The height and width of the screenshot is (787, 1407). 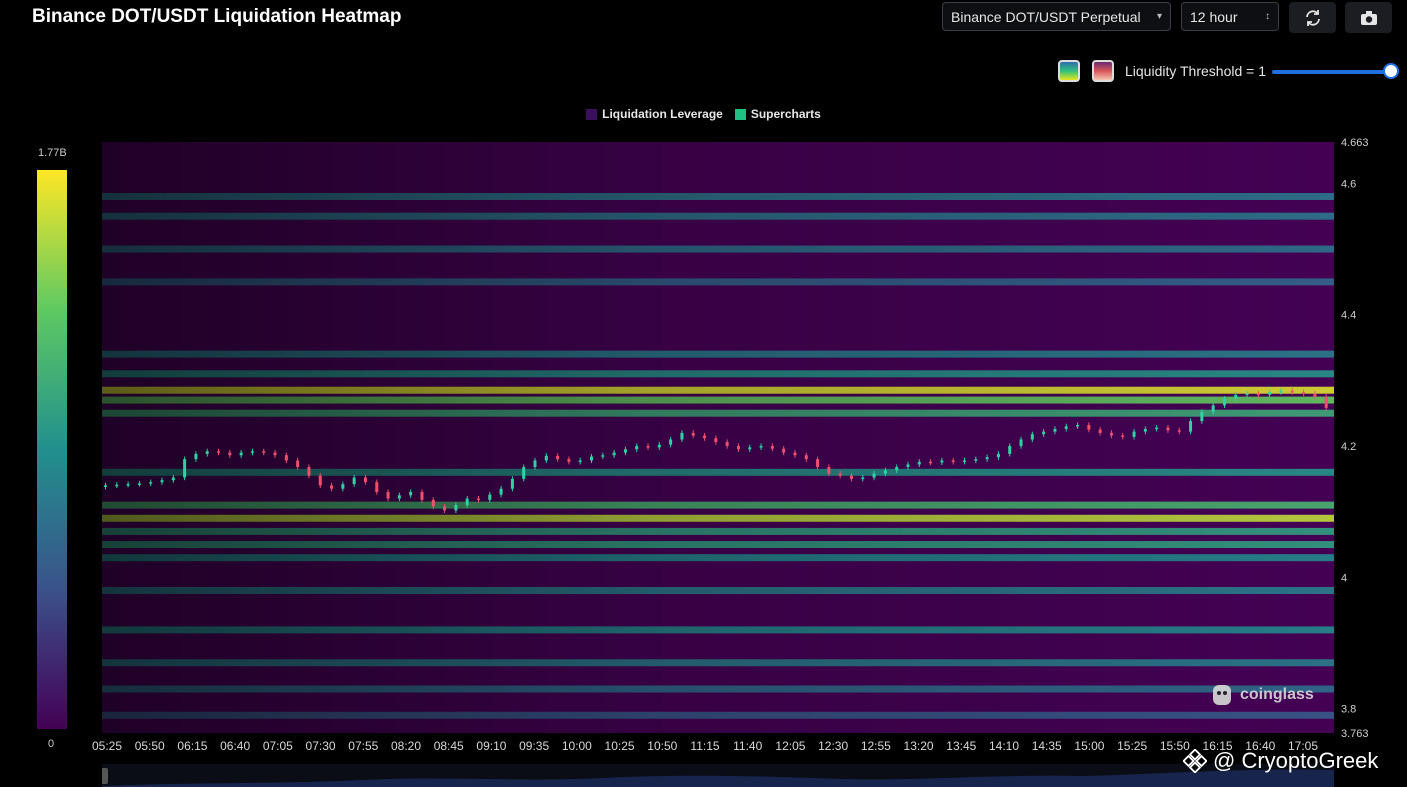 What do you see at coordinates (1222, 695) in the screenshot?
I see `coinglass-logo-icon` at bounding box center [1222, 695].